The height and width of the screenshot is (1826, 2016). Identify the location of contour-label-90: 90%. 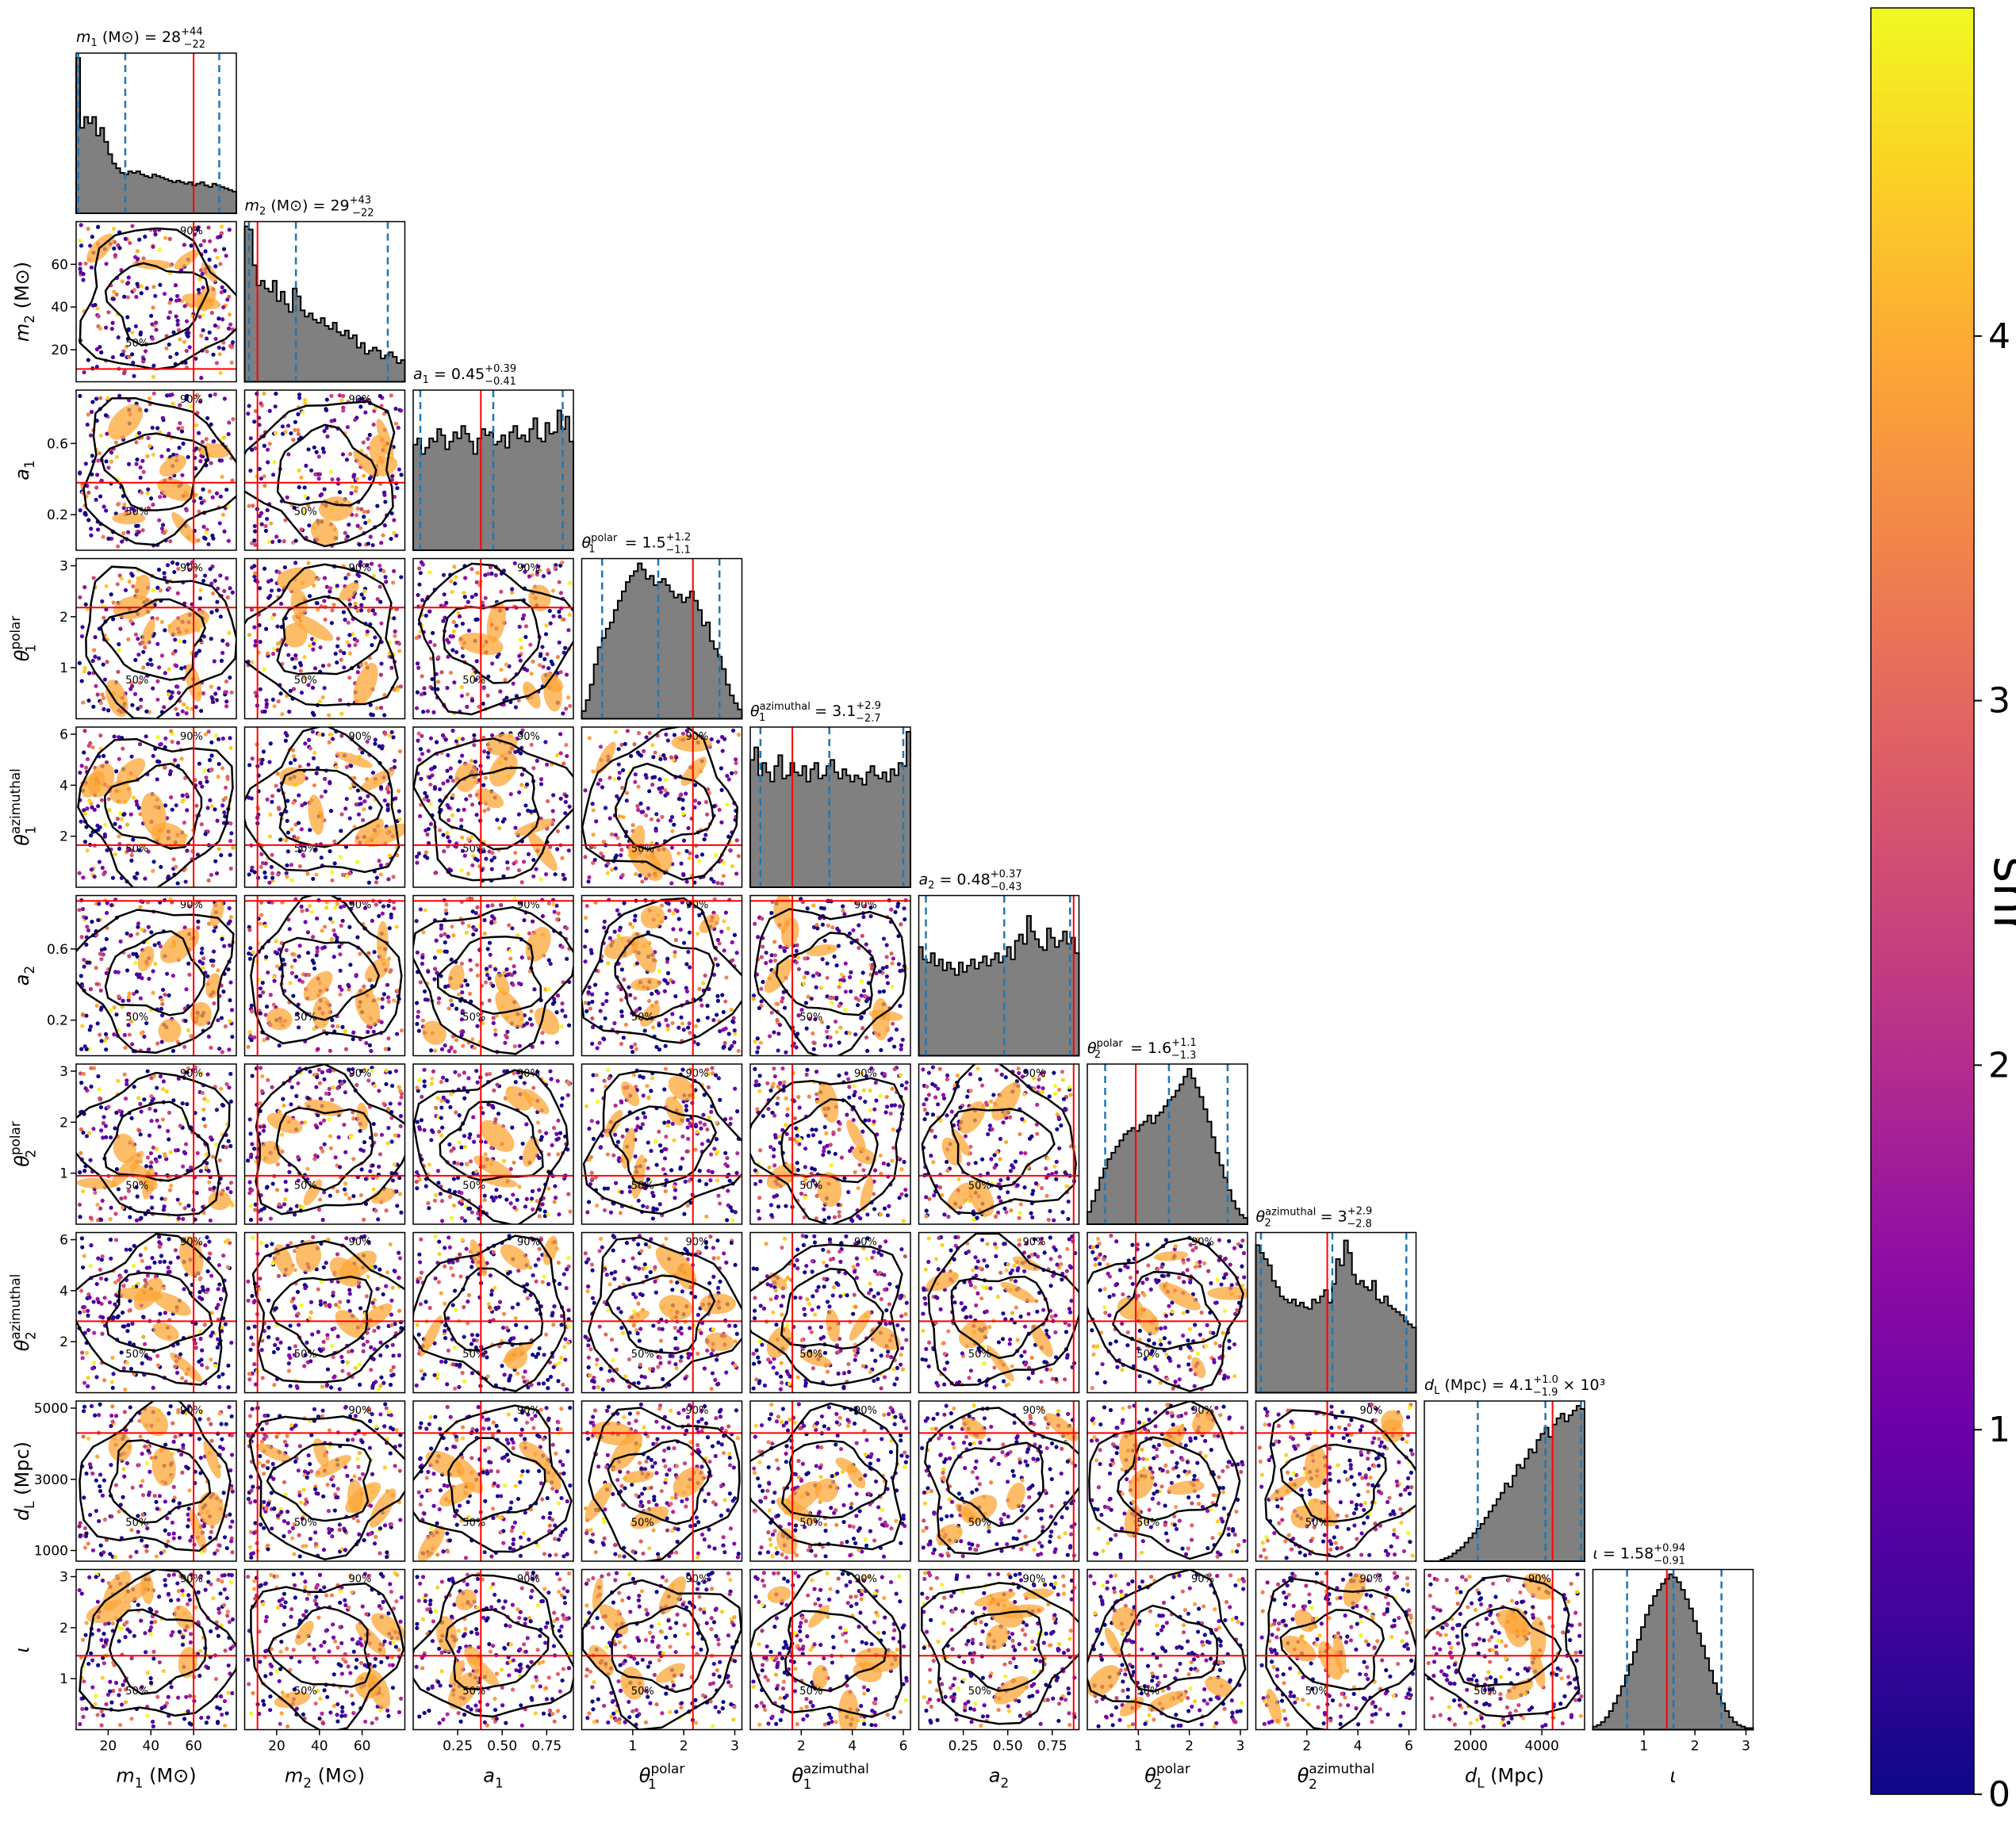
(191, 737).